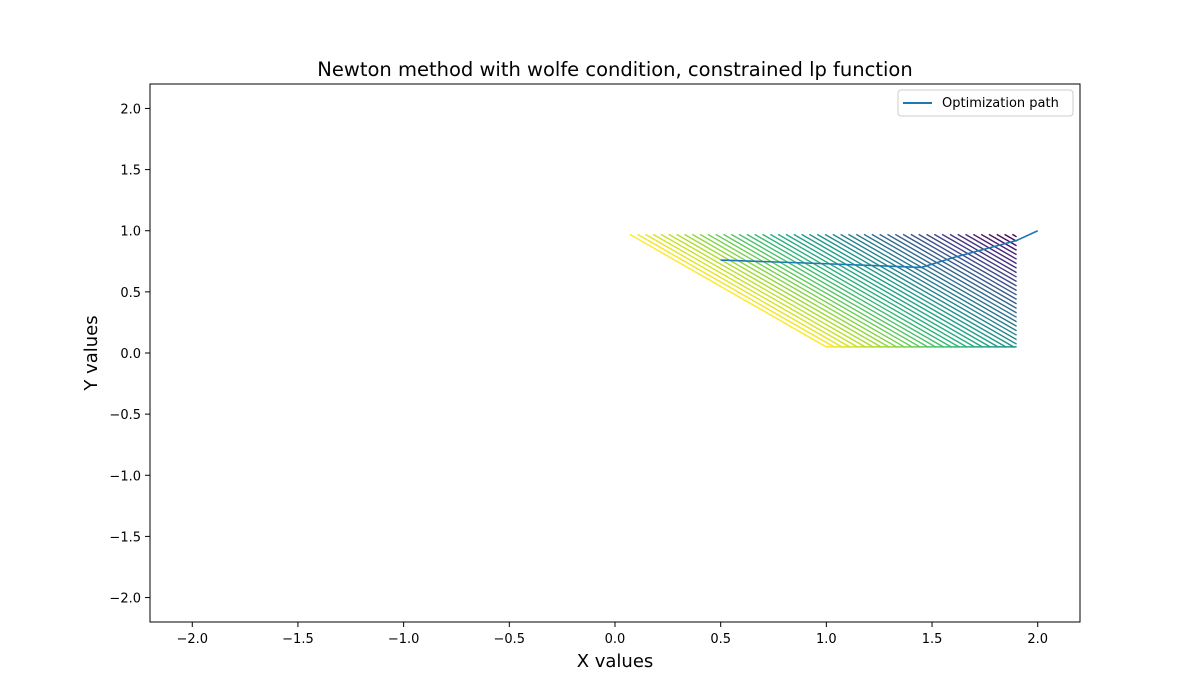  What do you see at coordinates (932, 639) in the screenshot?
I see `x-tick-label: 1.5` at bounding box center [932, 639].